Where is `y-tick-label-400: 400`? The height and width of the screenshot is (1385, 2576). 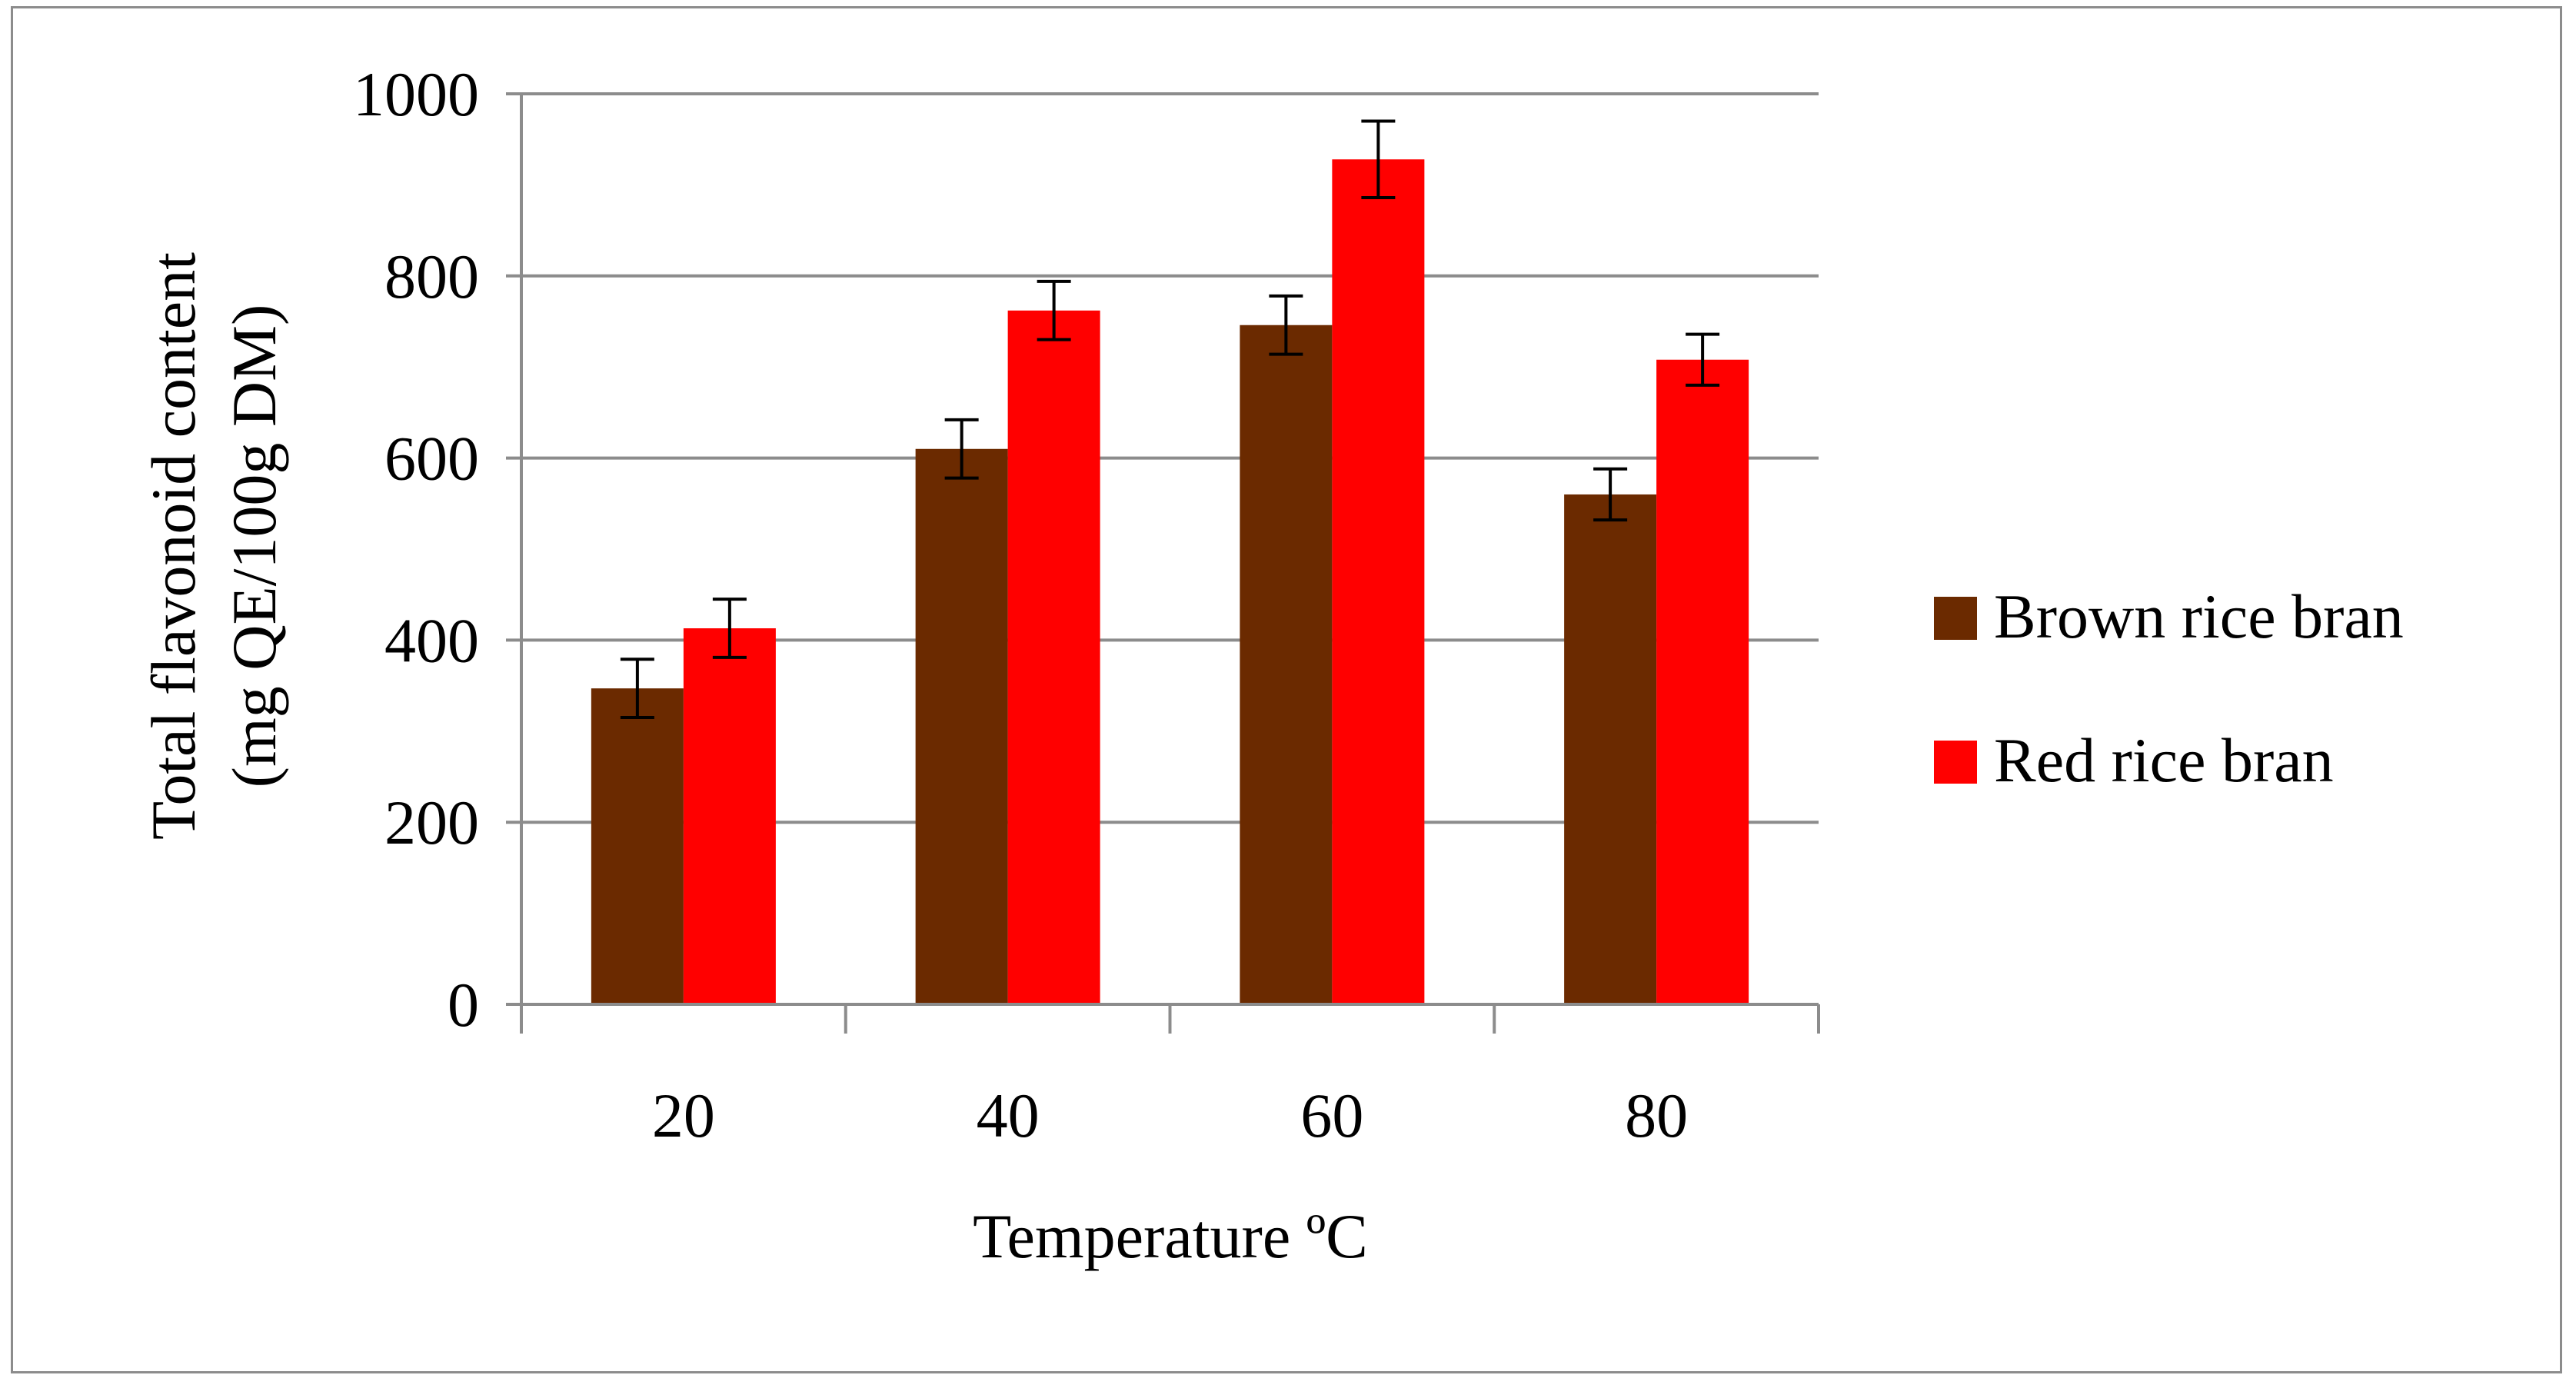 y-tick-label-400: 400 is located at coordinates (431, 640).